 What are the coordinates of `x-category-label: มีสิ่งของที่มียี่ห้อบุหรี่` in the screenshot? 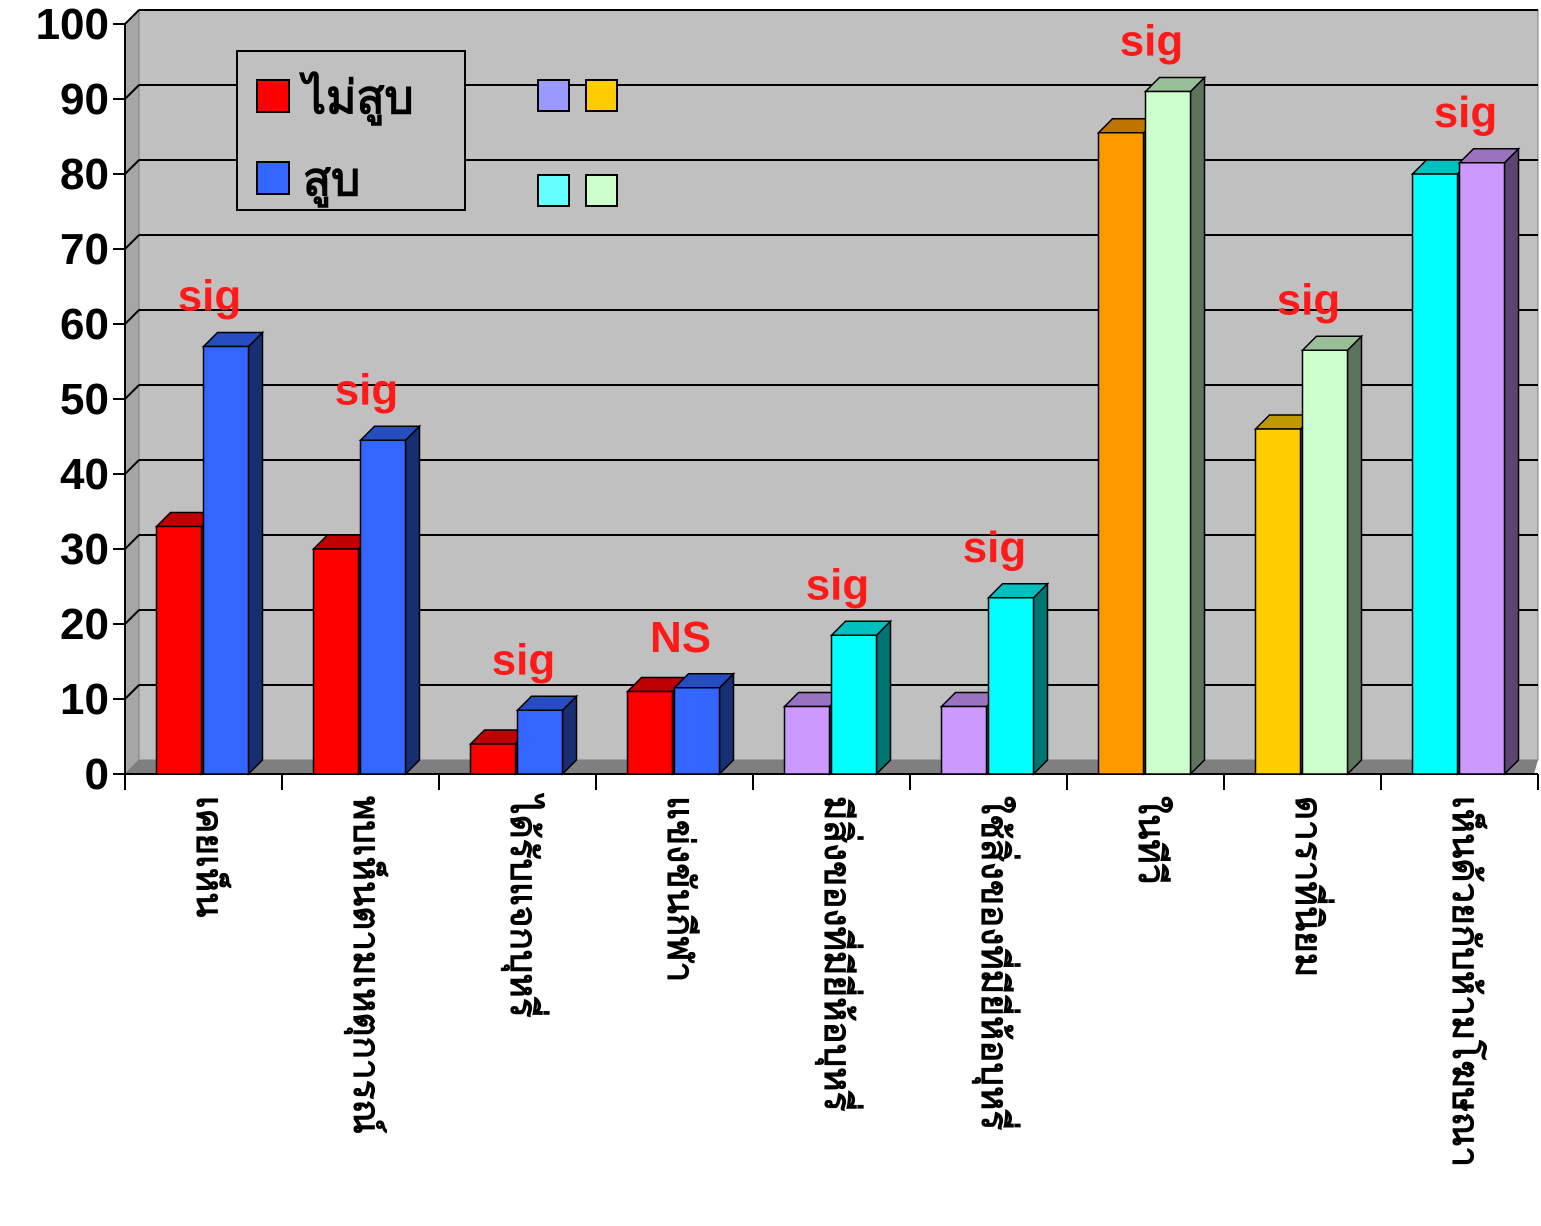 It's located at (839, 954).